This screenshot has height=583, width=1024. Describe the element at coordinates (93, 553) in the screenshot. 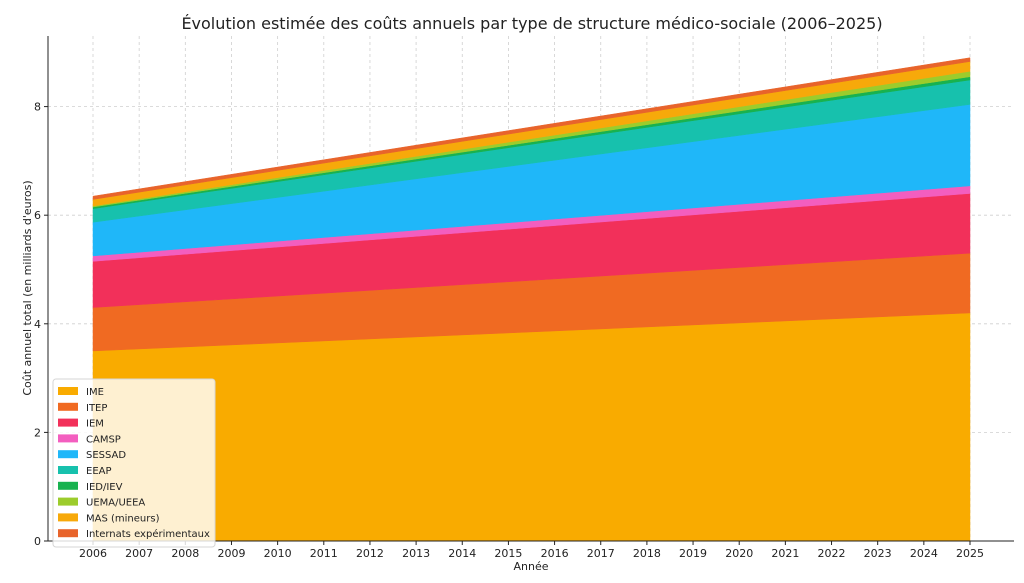

I see `x-tick-label: 2006` at that location.